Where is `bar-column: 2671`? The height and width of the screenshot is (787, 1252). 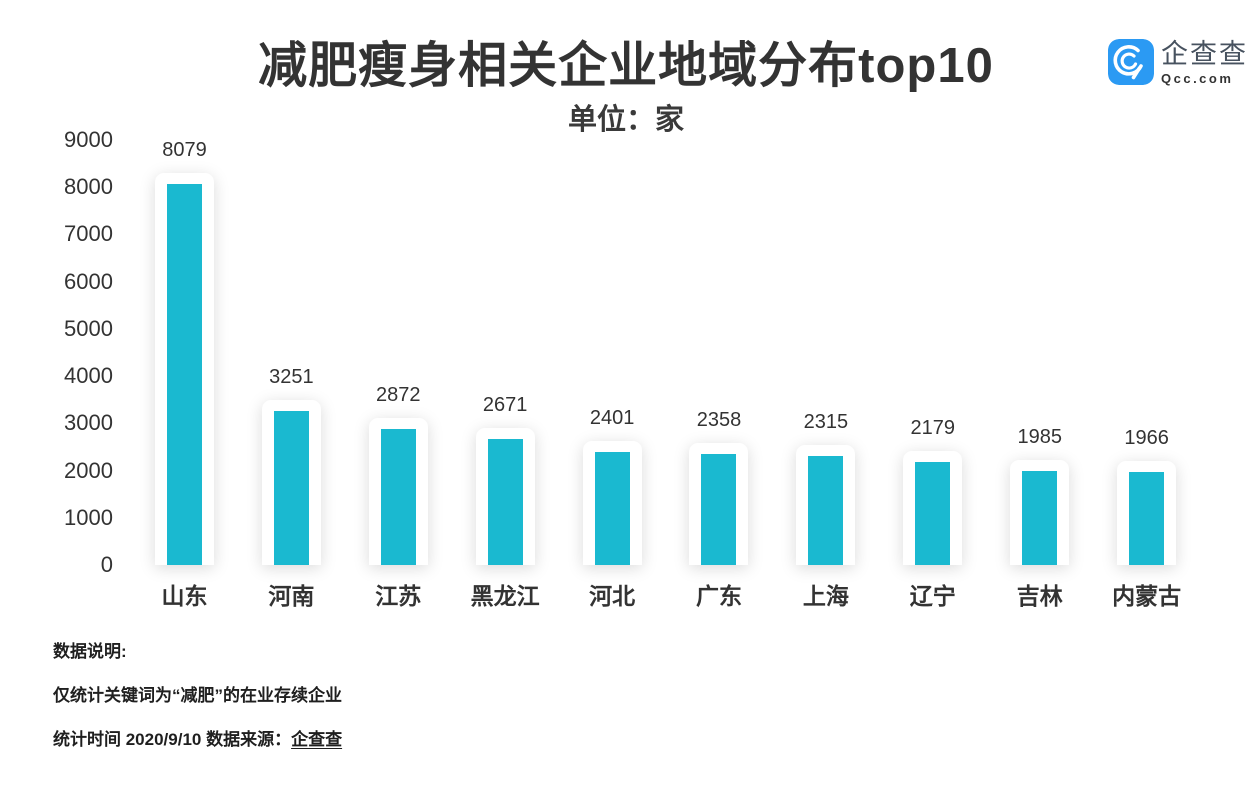
bar-column: 2671 is located at coordinates (505, 479).